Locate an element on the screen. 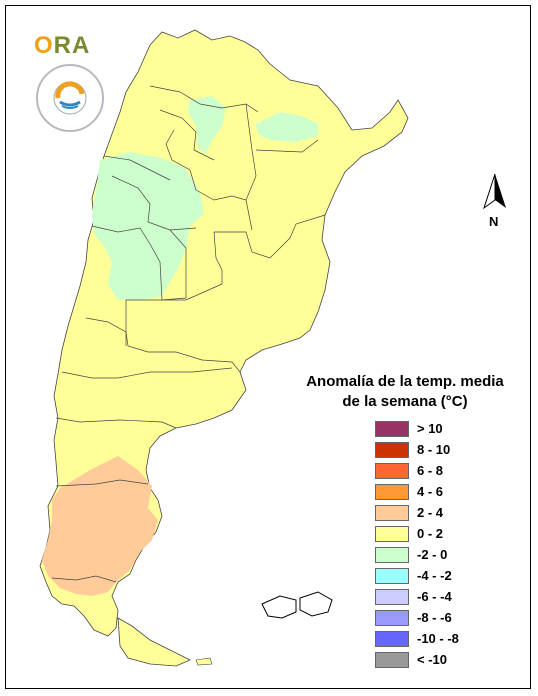 The image size is (538, 696). legend-item: -2 - 0 is located at coordinates (417, 554).